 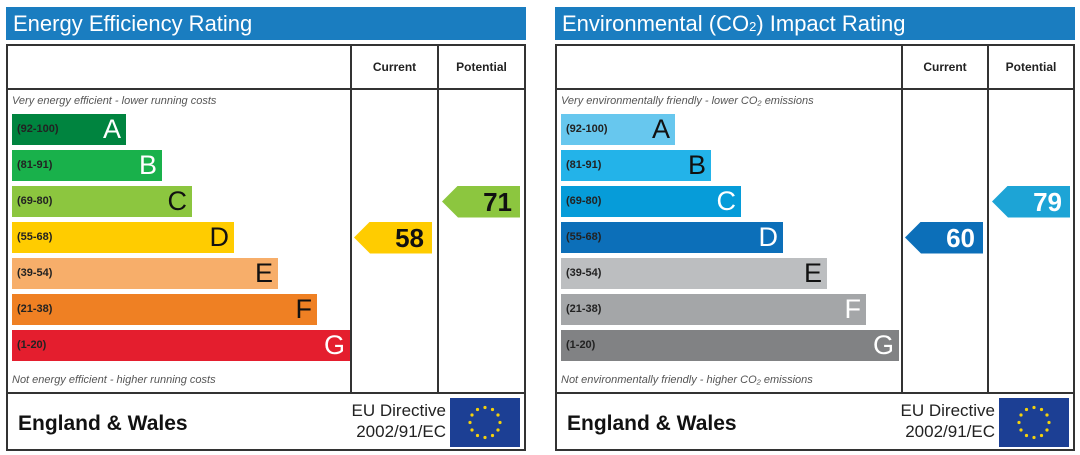 I want to click on panel-title-subscript: 2, so click(x=753, y=26).